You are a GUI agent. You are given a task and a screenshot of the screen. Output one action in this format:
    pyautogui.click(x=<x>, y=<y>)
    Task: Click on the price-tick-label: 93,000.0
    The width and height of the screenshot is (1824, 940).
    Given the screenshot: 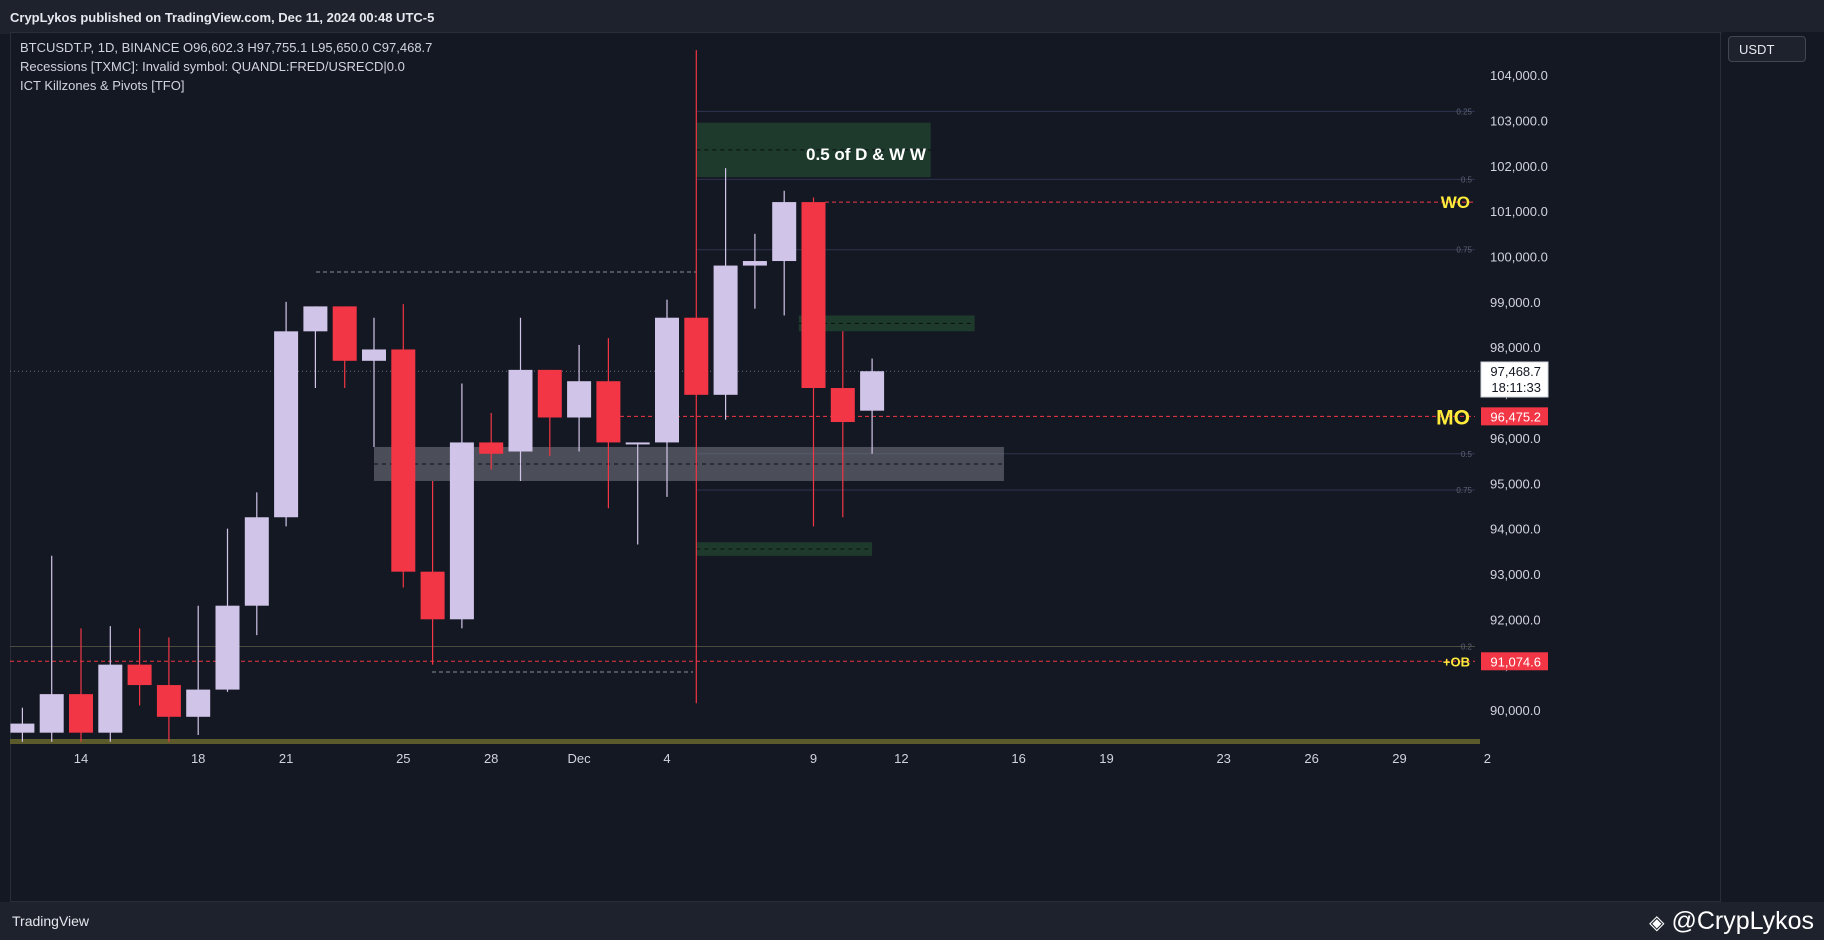 What is the action you would take?
    pyautogui.click(x=1515, y=574)
    